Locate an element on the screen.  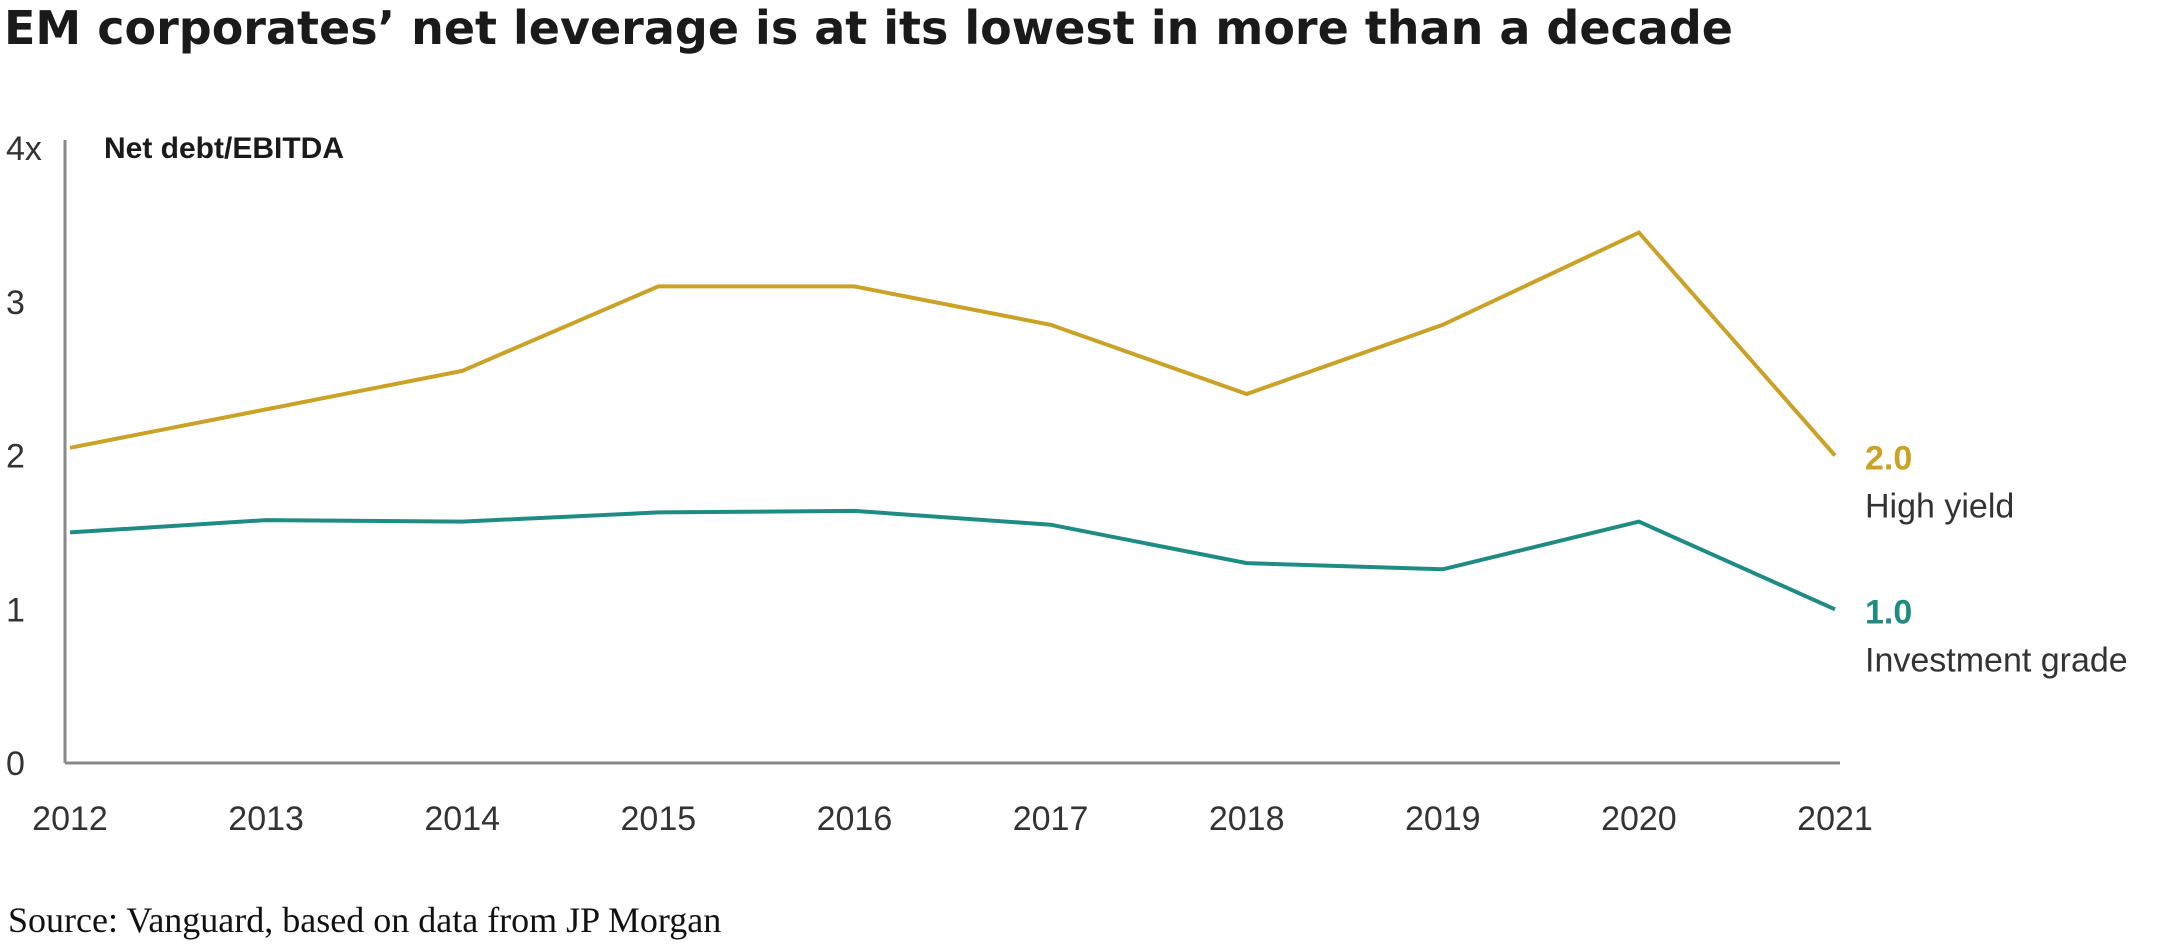
x-tick-labels: 2012 2013 2014 2015 2016 2017 2018 2019 2020 2021 is located at coordinates (952, 819).